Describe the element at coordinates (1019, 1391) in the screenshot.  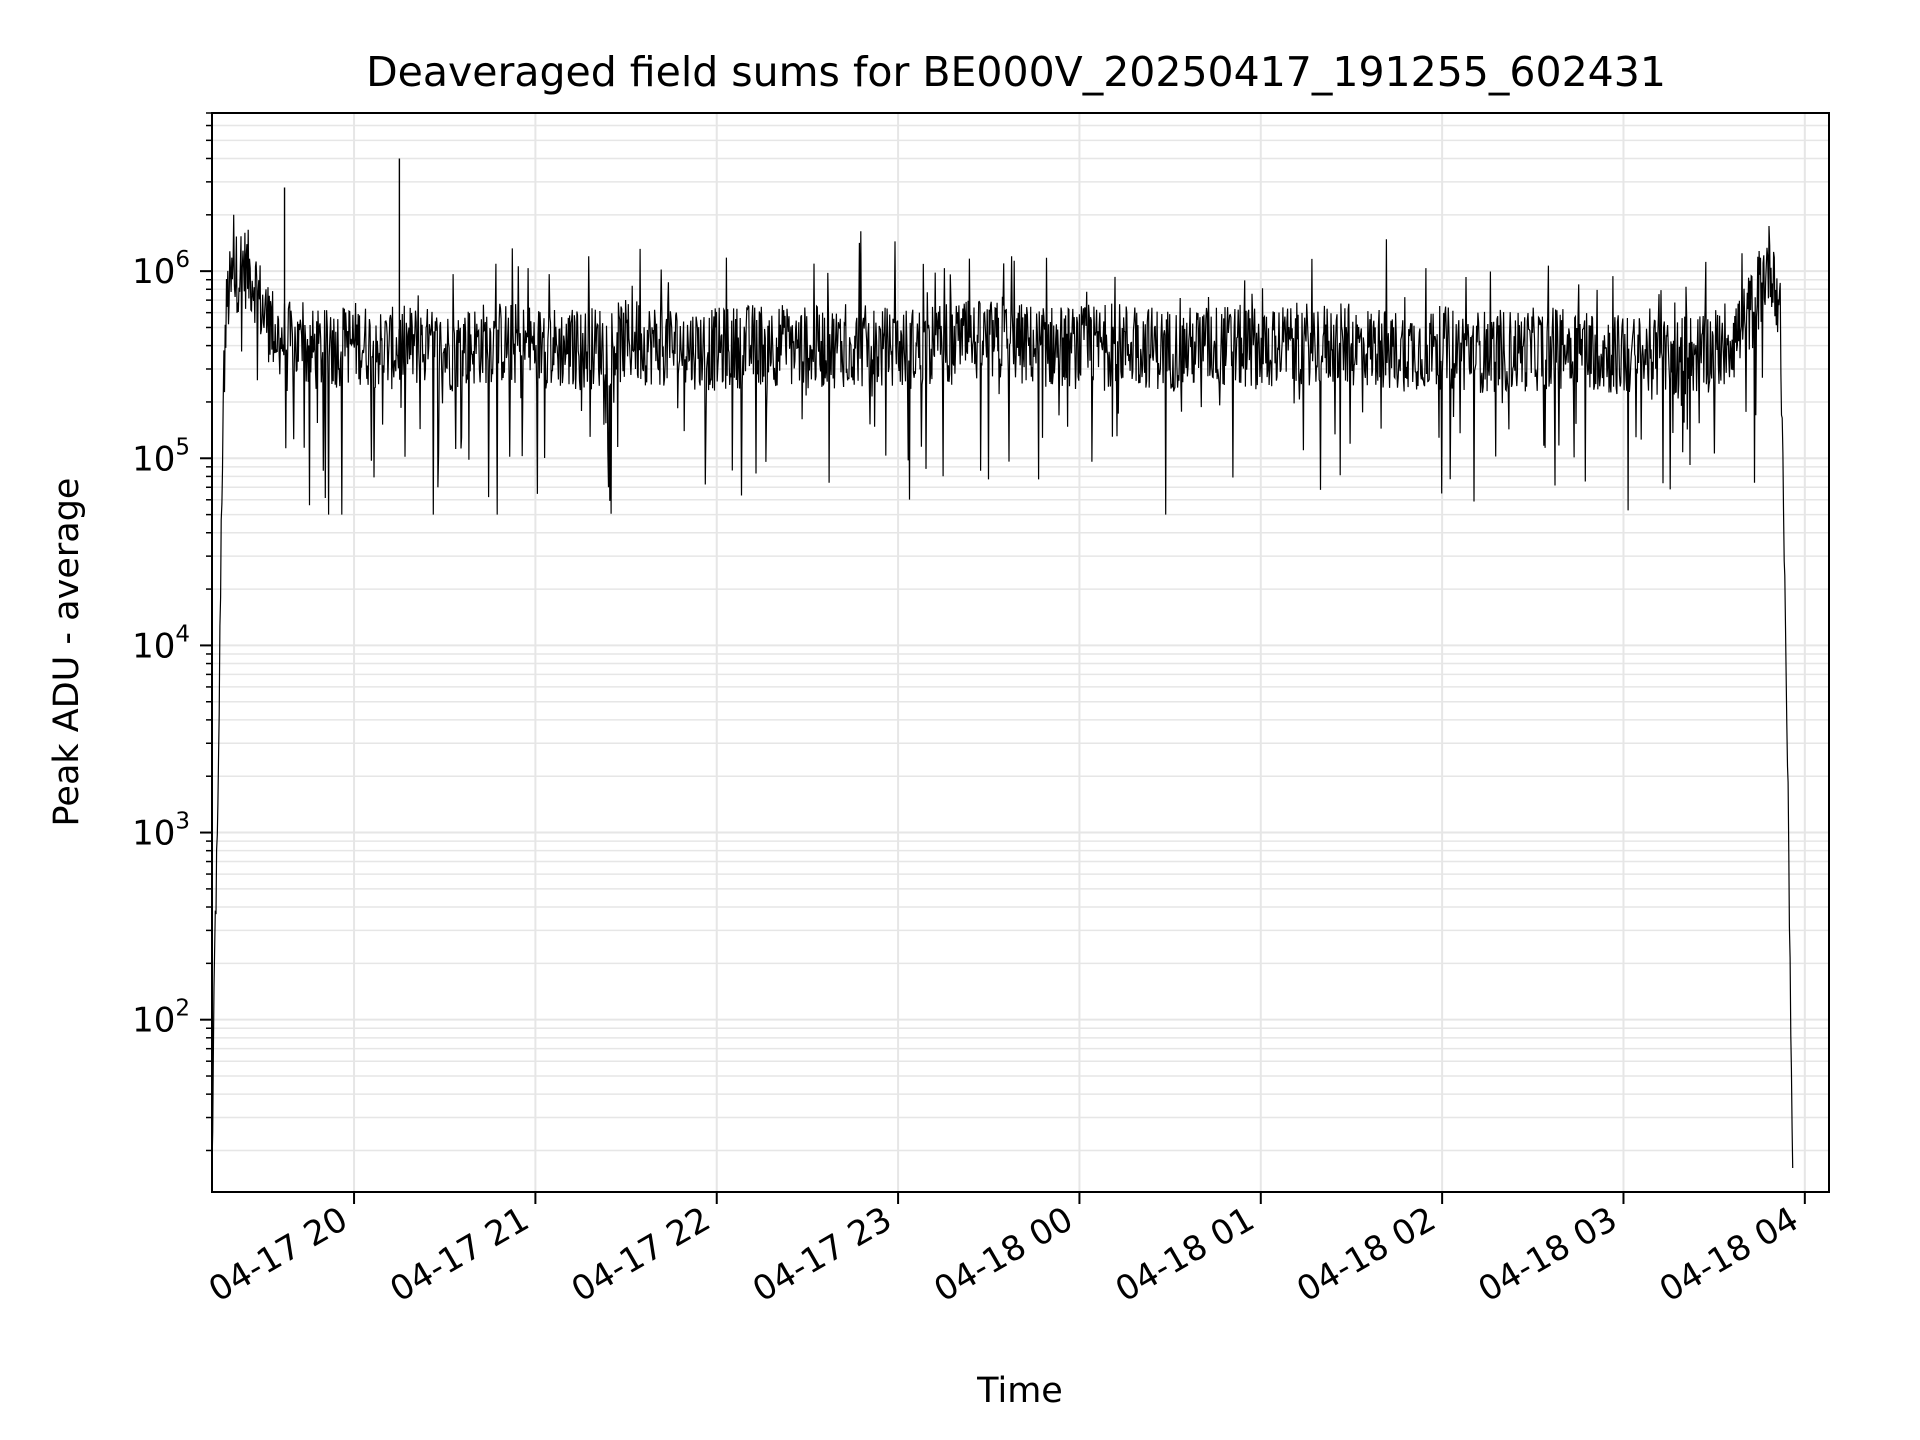
I see `x-axis-label: Time` at that location.